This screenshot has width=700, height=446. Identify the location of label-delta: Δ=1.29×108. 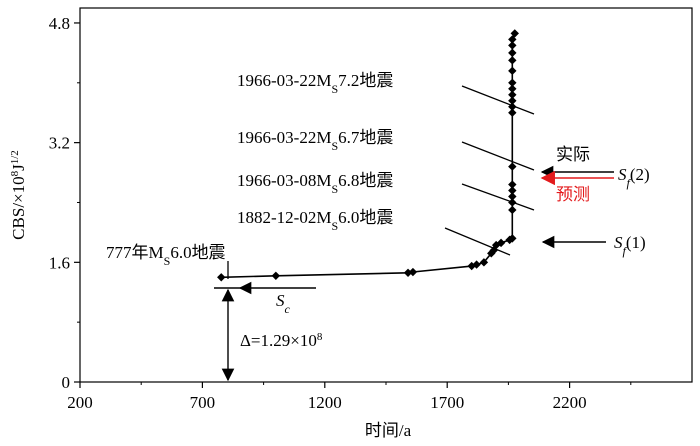
(281, 340).